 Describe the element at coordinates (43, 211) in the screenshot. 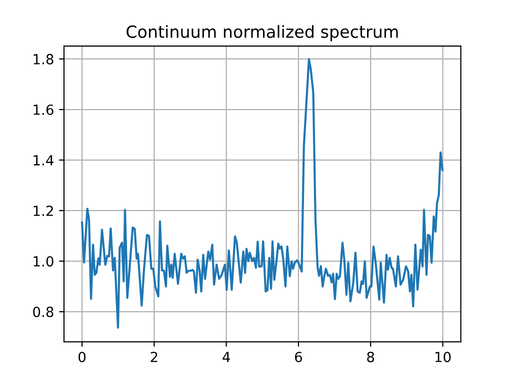

I see `y-tick-label: 1.2` at that location.